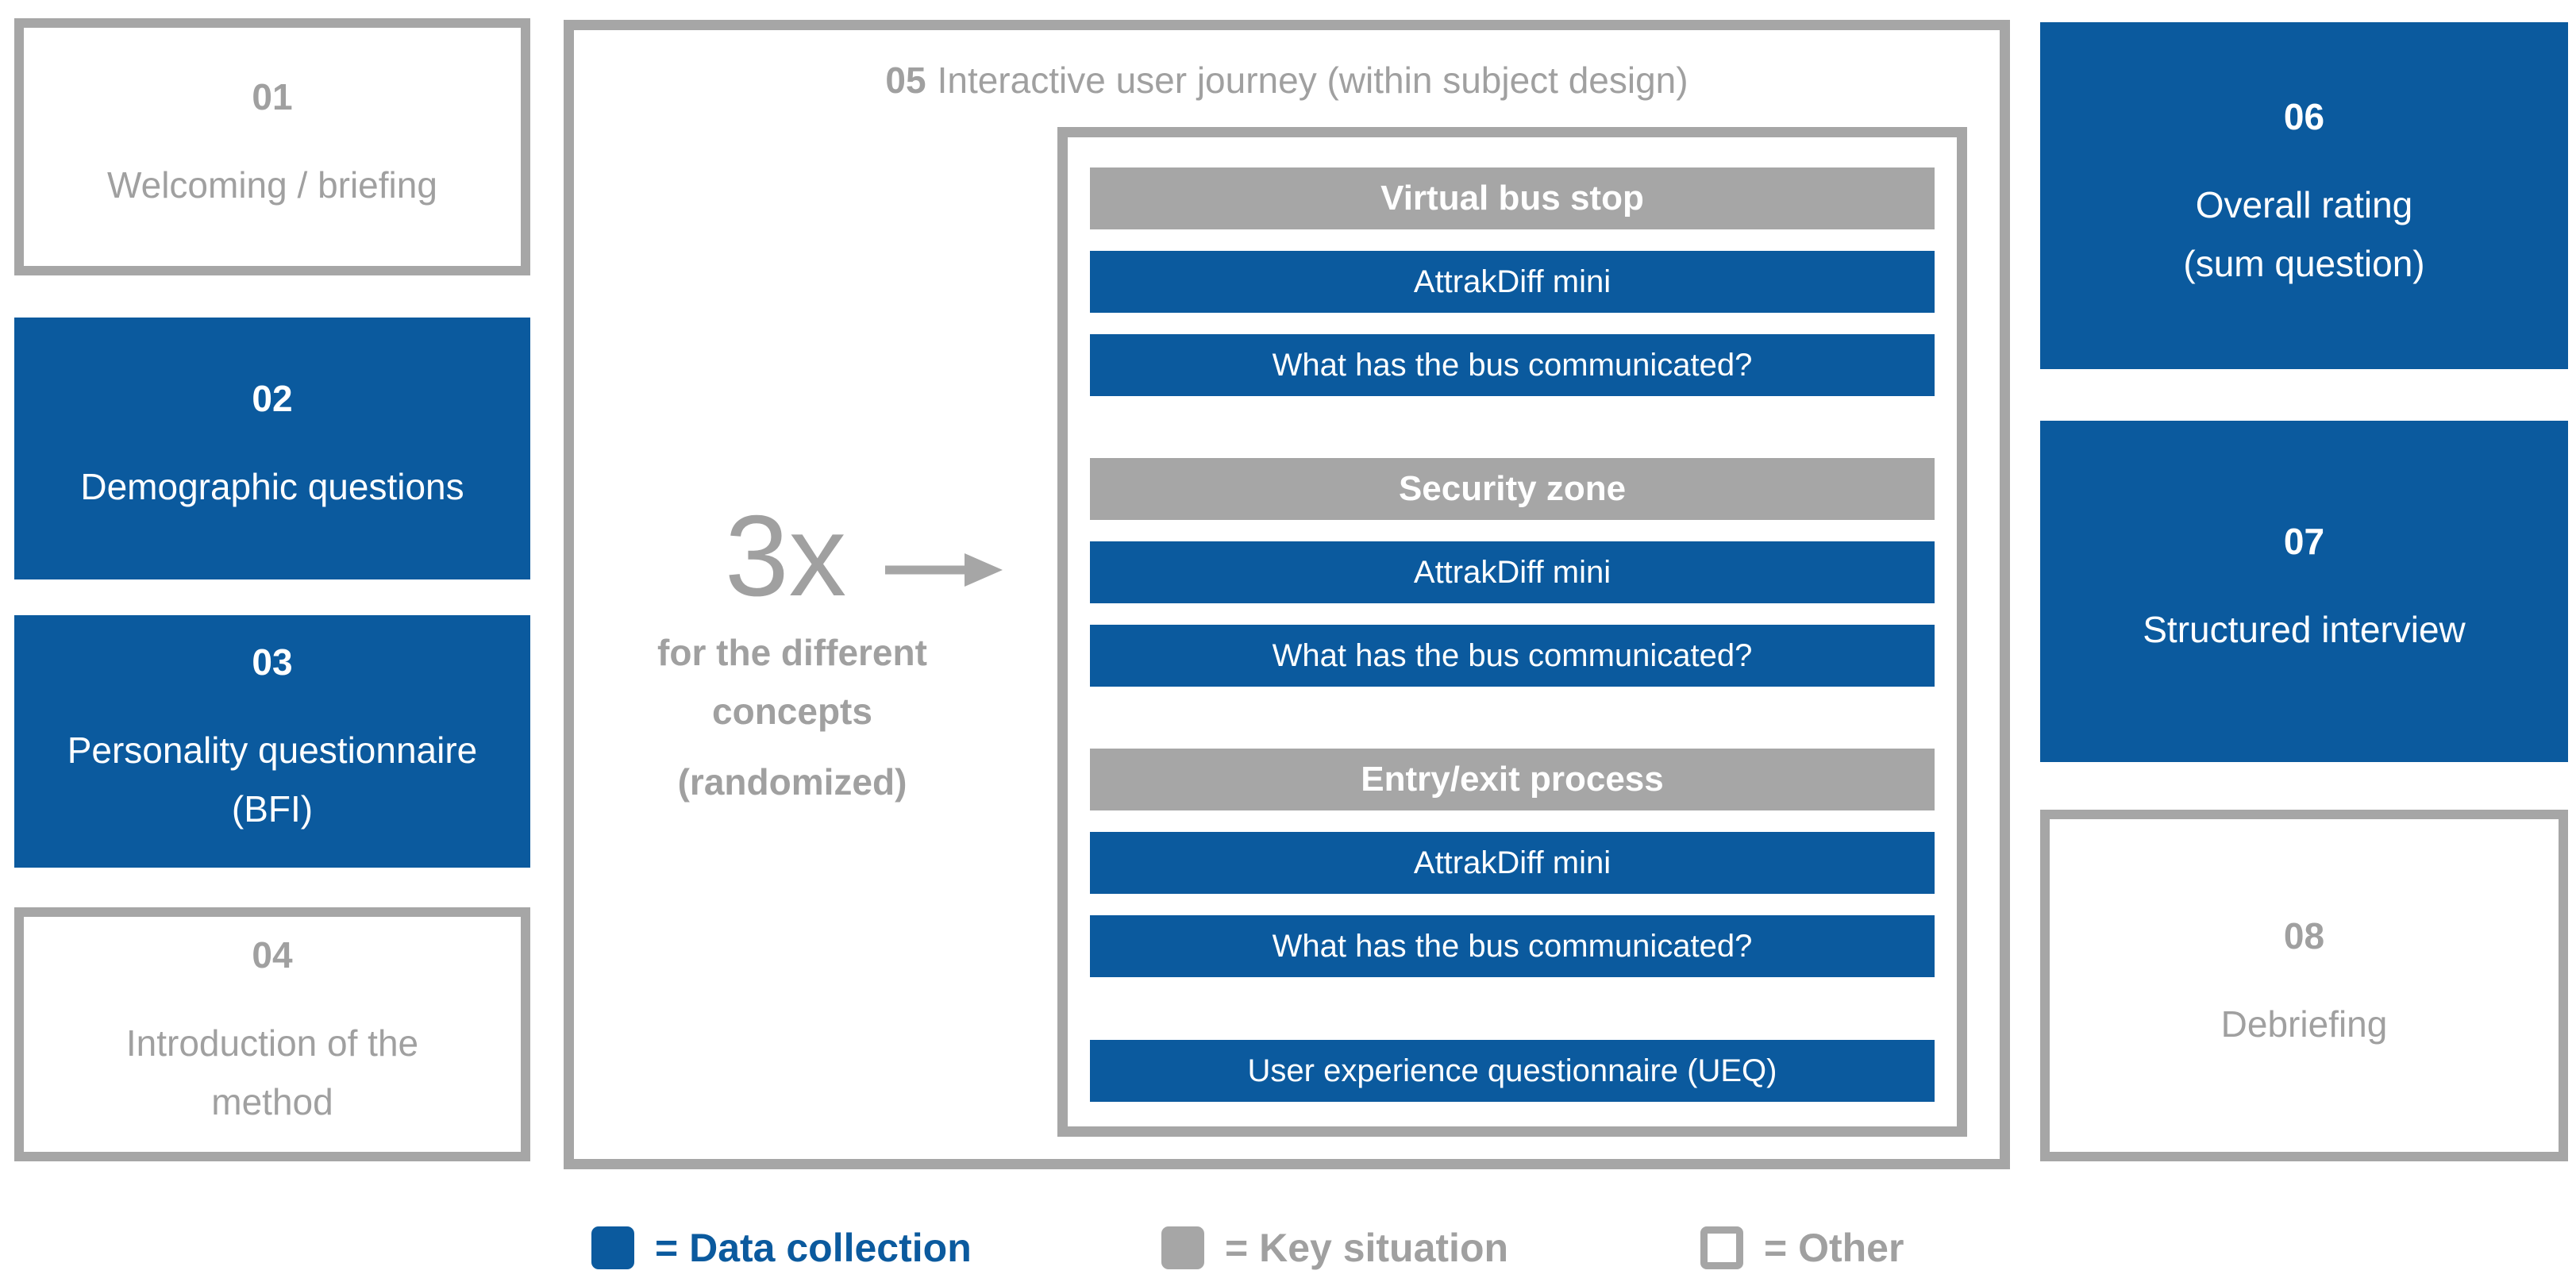  Describe the element at coordinates (2304, 591) in the screenshot. I see `step-box-07-structured-interview: 07 Structured interview` at that location.